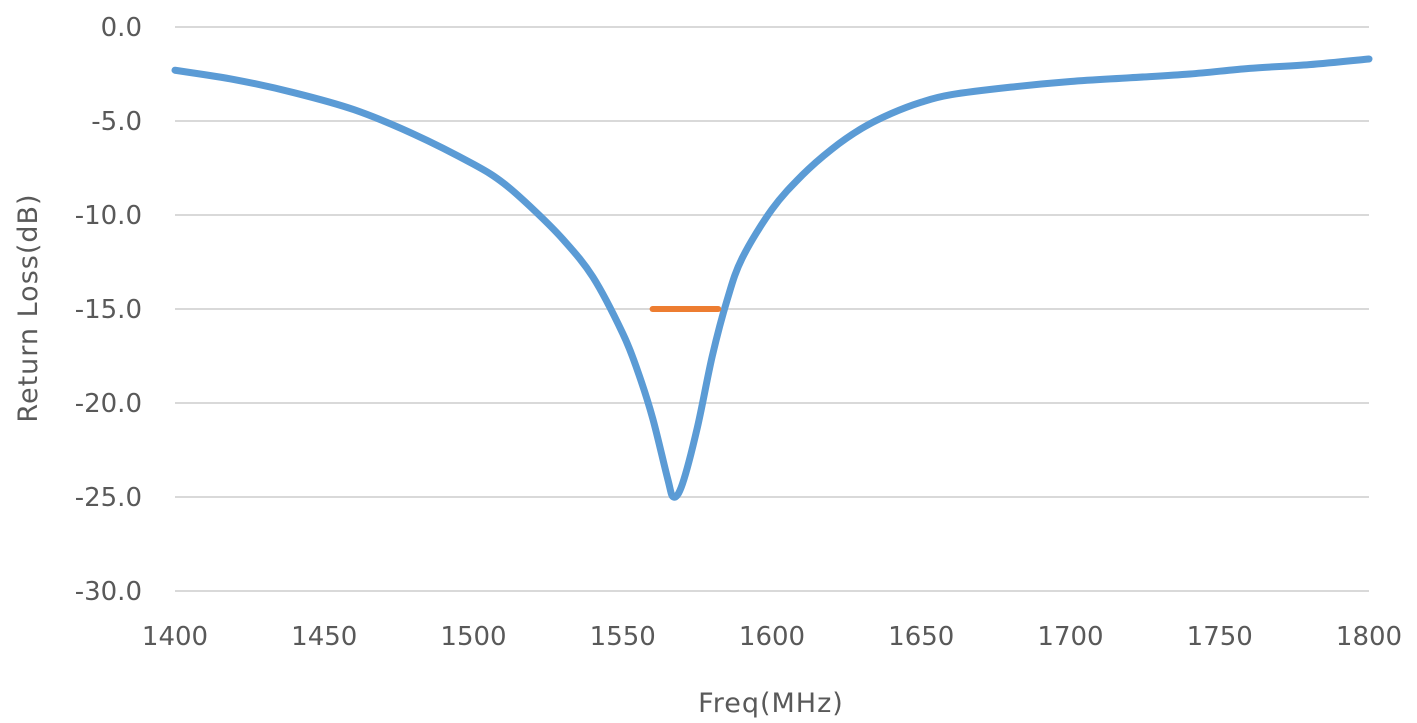 Image resolution: width=1417 pixels, height=723 pixels. I want to click on y-tick-labels: 0.0 -5.0 -10.0 -15.0 -20.0 -25.0 -30.0, so click(108, 310).